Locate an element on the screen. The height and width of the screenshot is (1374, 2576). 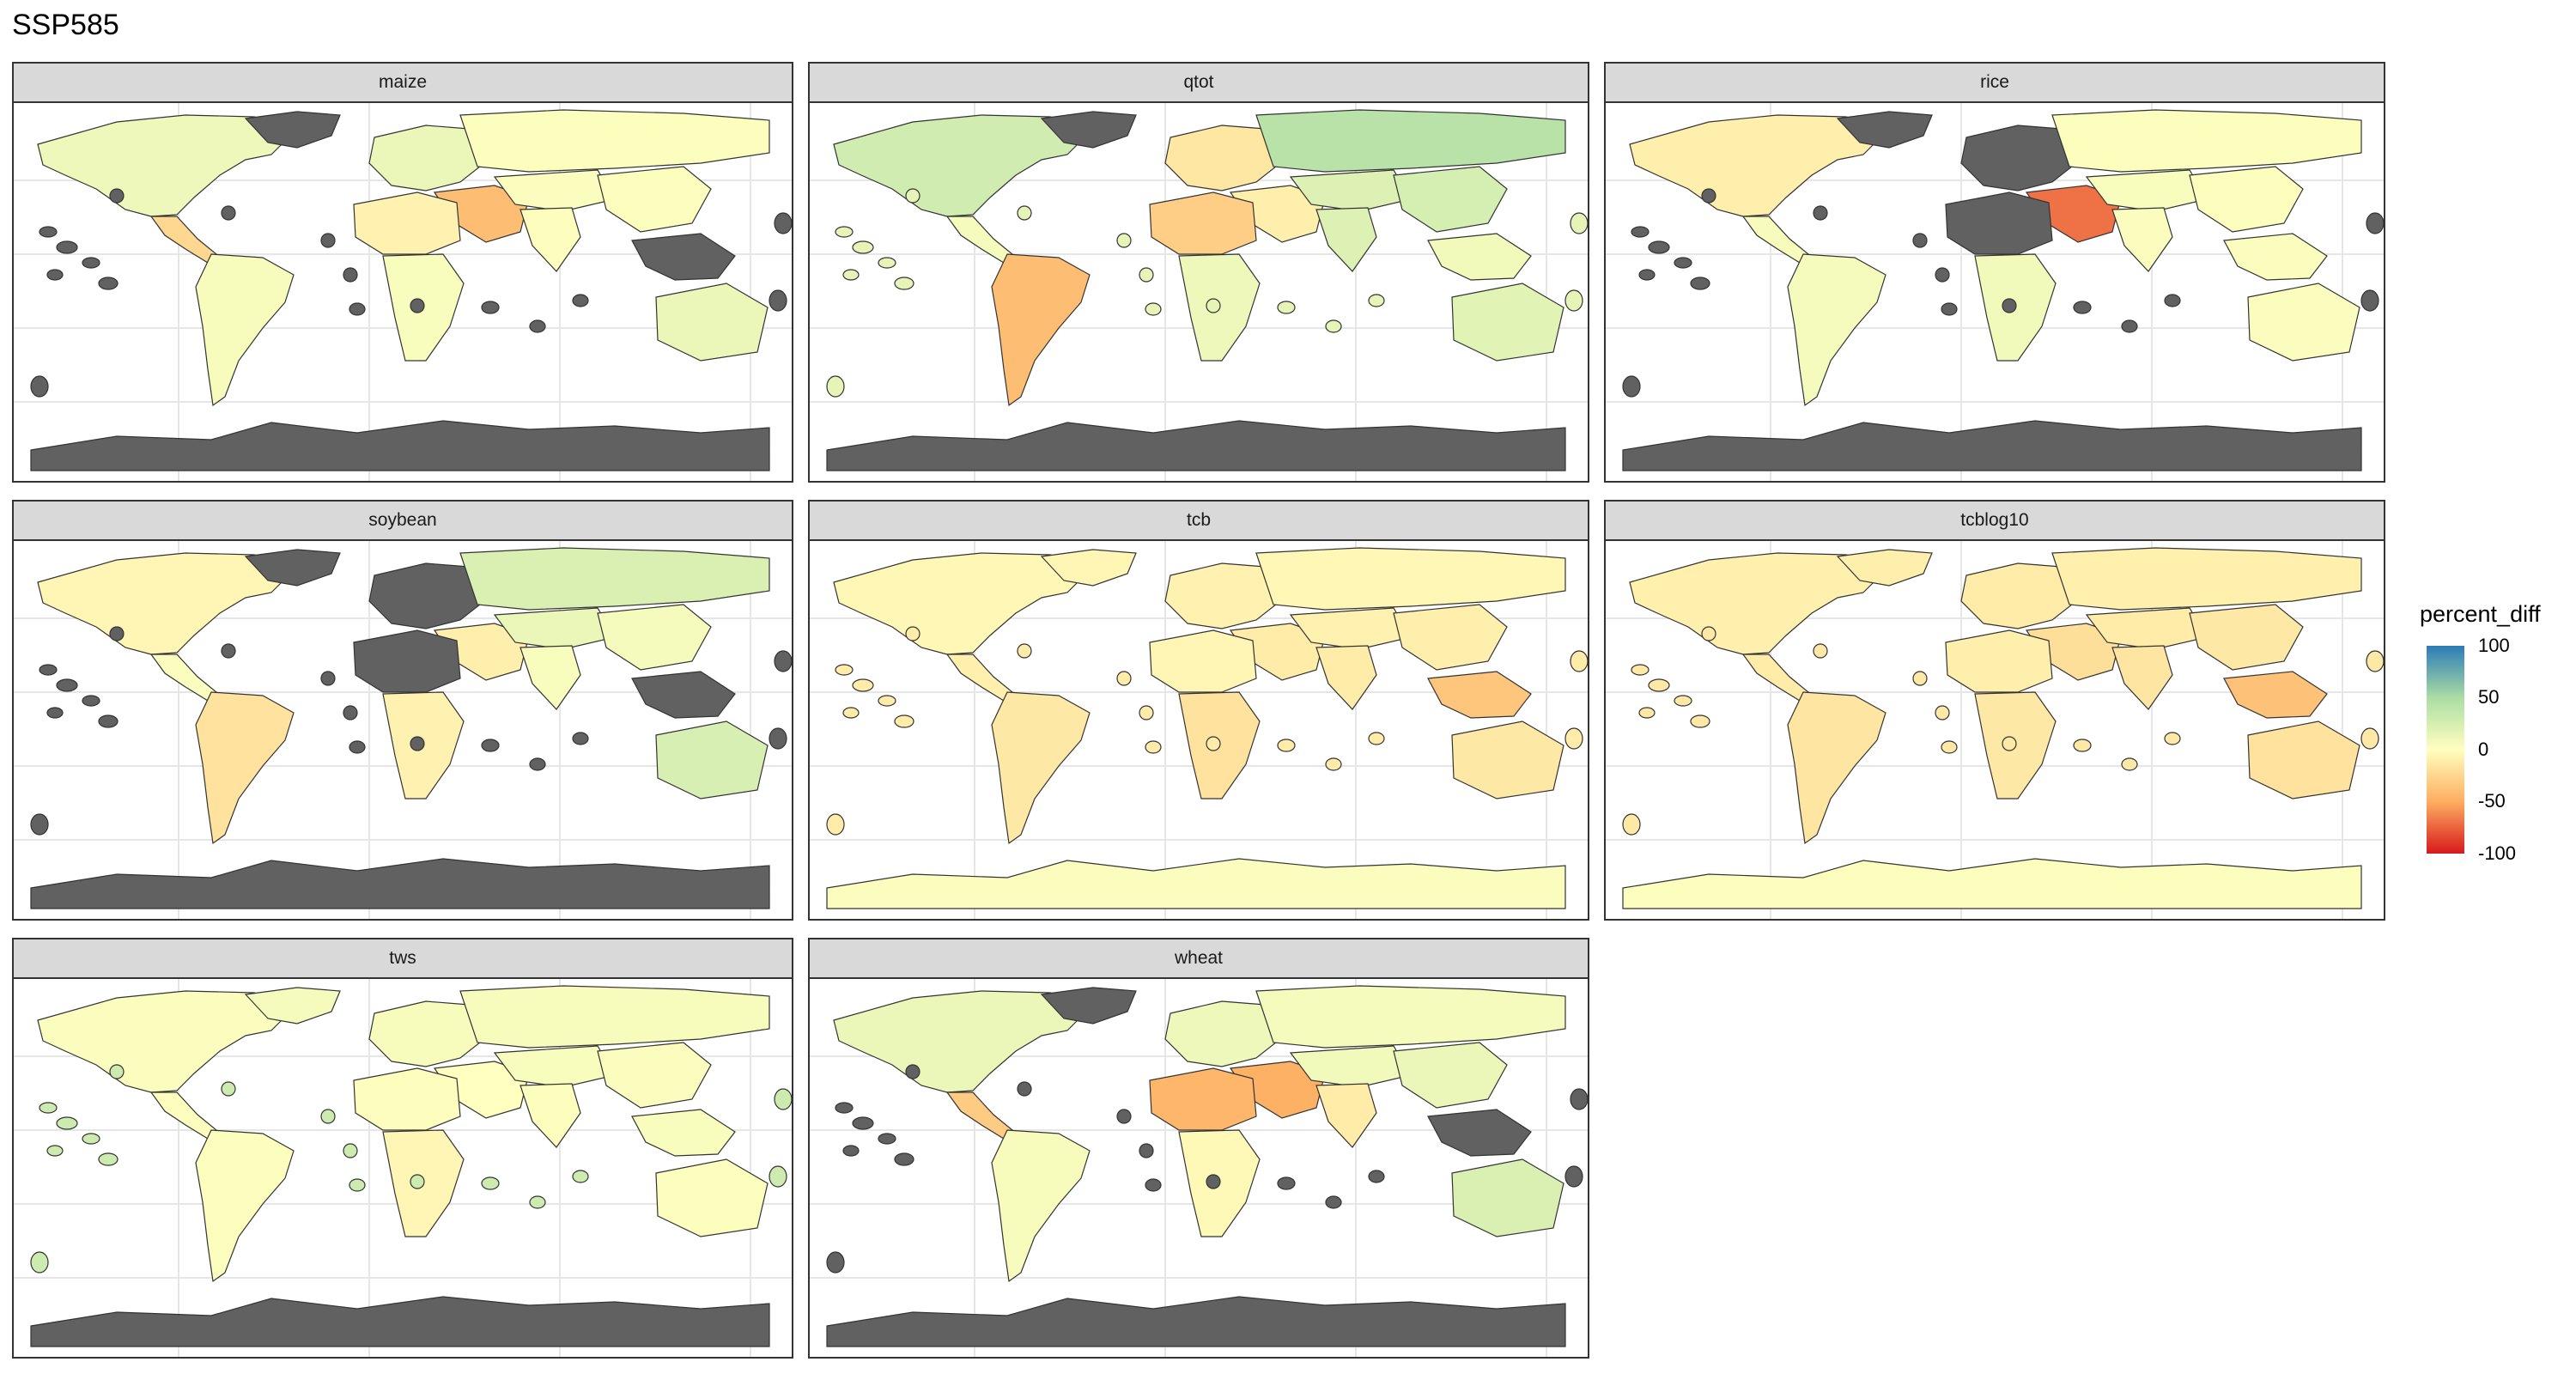
color-legend: percent_diff 100 50 0 -50 -100 is located at coordinates (2493, 738).